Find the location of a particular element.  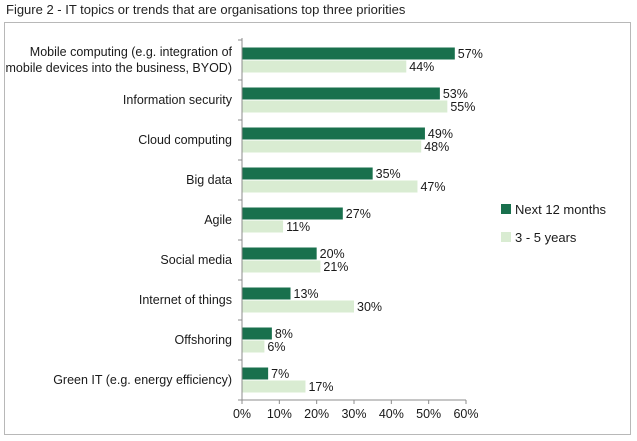

data-label: 47% is located at coordinates (432, 187).